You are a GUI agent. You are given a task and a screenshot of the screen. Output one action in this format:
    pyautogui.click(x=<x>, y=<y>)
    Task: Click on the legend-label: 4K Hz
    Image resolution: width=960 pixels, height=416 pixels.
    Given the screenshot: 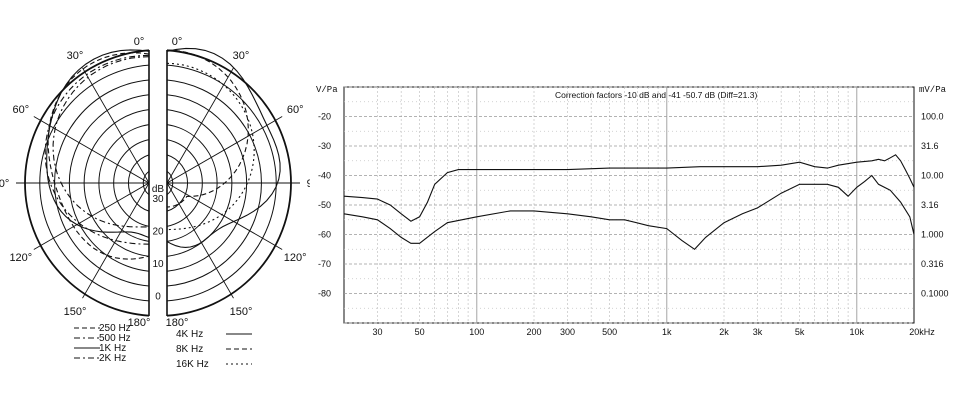 What is the action you would take?
    pyautogui.click(x=189, y=334)
    